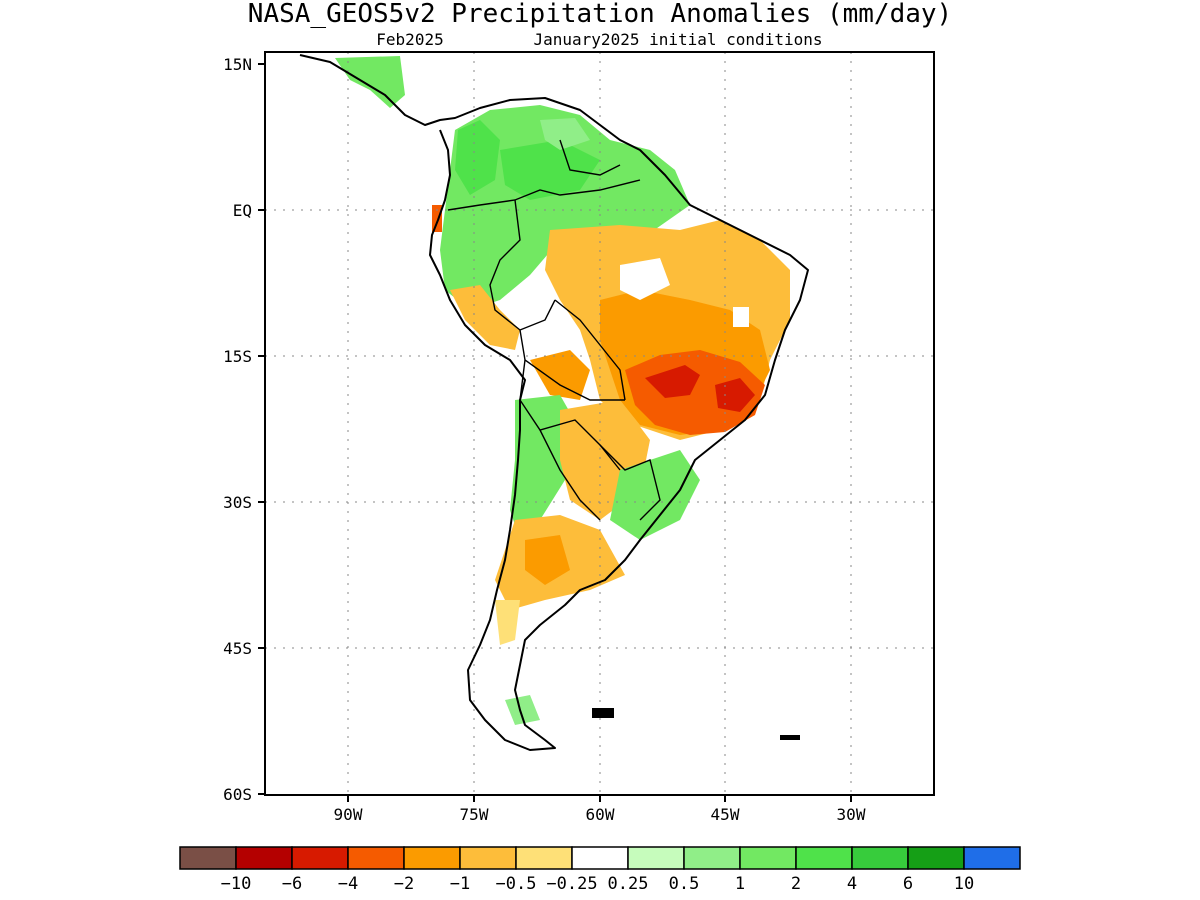 This screenshot has width=1200, height=900. What do you see at coordinates (684, 884) in the screenshot?
I see `colorbar-label: 0.5` at bounding box center [684, 884].